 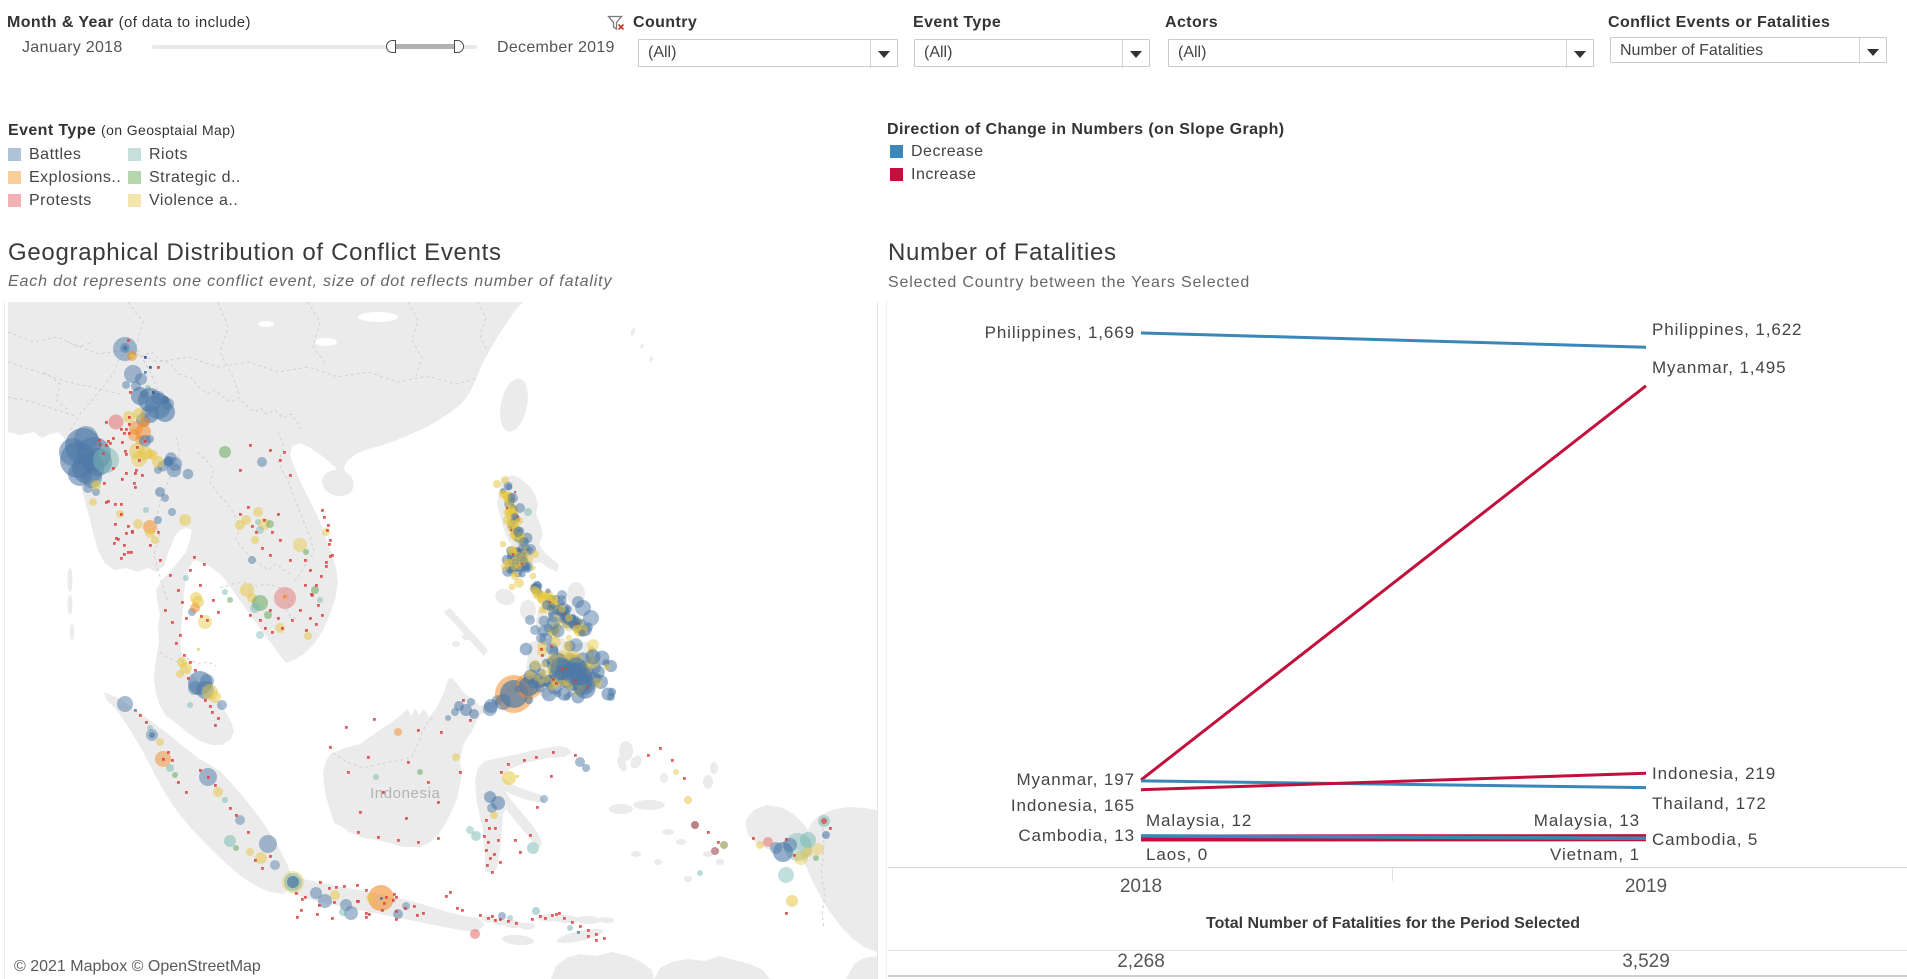 What do you see at coordinates (1646, 886) in the screenshot?
I see `svg-text: 2019` at bounding box center [1646, 886].